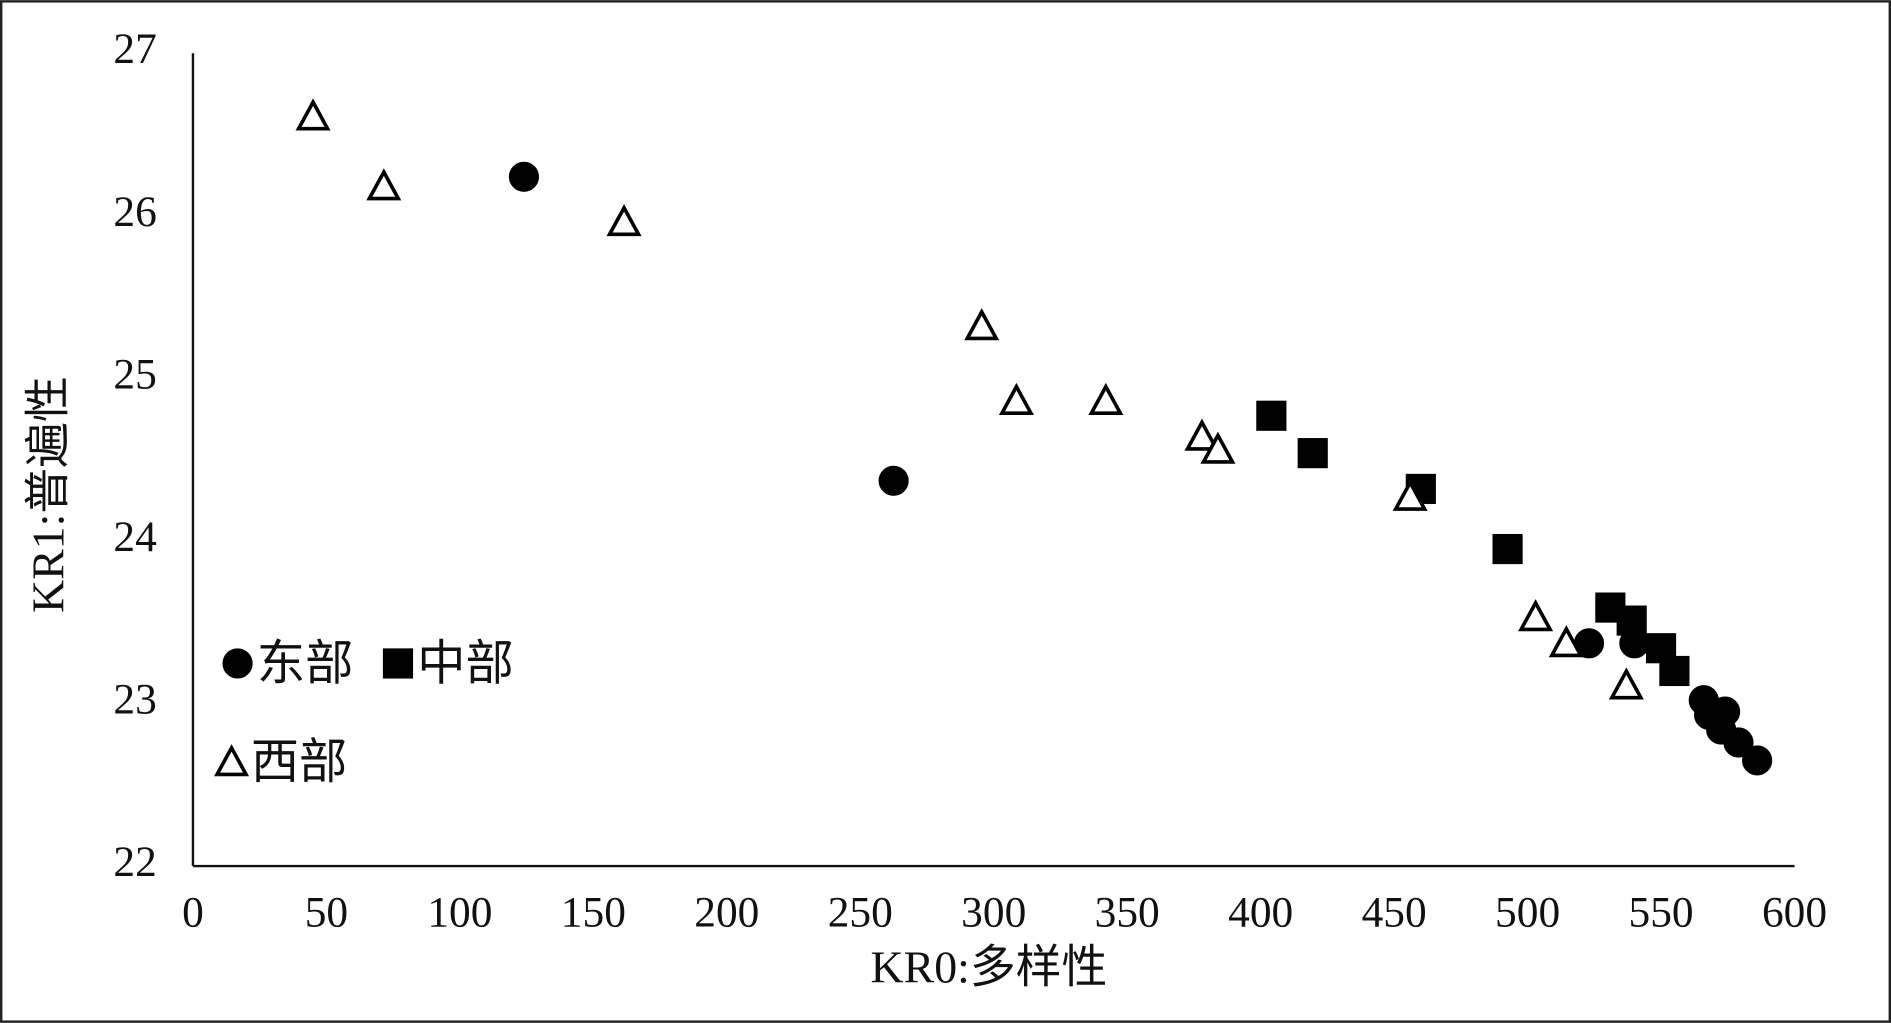 The width and height of the screenshot is (1891, 1023). Describe the element at coordinates (134, 699) in the screenshot. I see `y-tick-label: 23` at that location.